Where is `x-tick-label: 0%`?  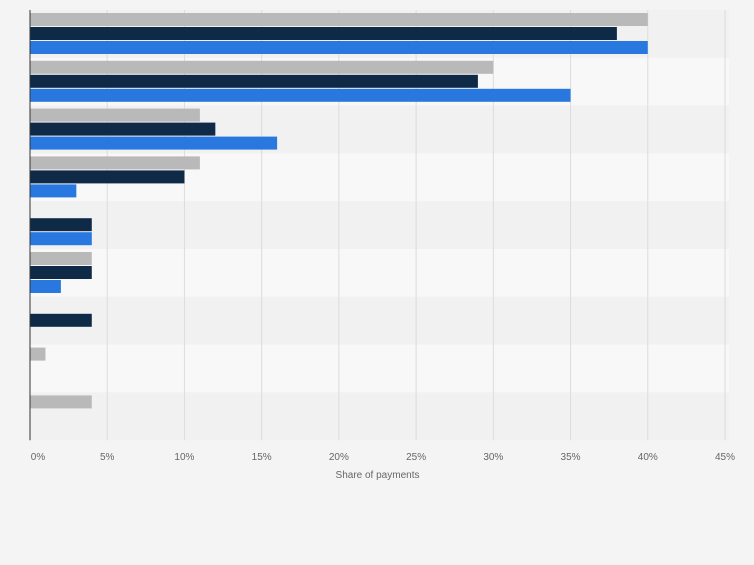
x-tick-label: 0% is located at coordinates (38, 457).